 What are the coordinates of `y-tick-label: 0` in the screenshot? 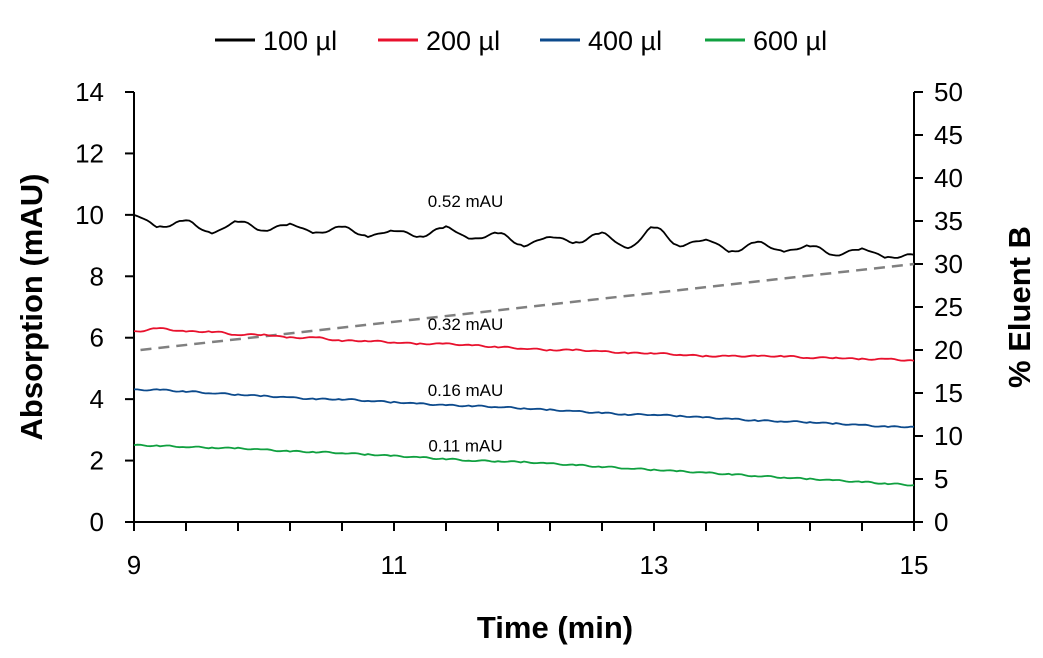 It's located at (97, 522).